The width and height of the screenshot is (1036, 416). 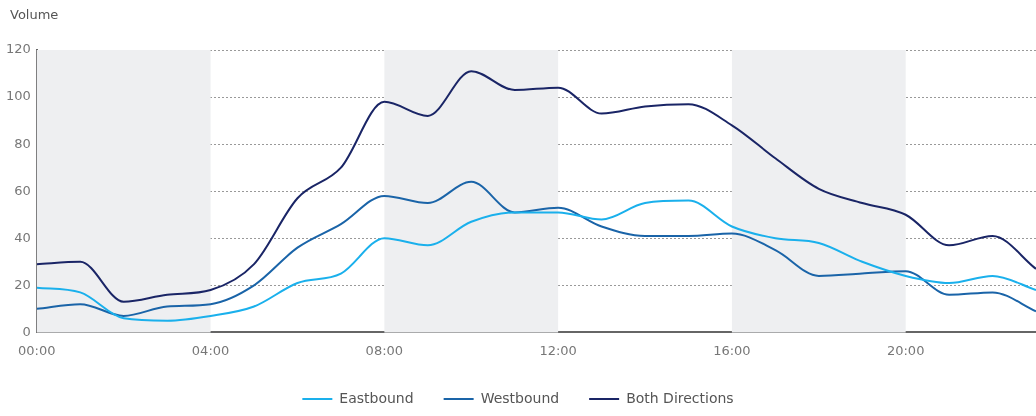 I want to click on y-tick-label: 120, so click(x=18, y=49).